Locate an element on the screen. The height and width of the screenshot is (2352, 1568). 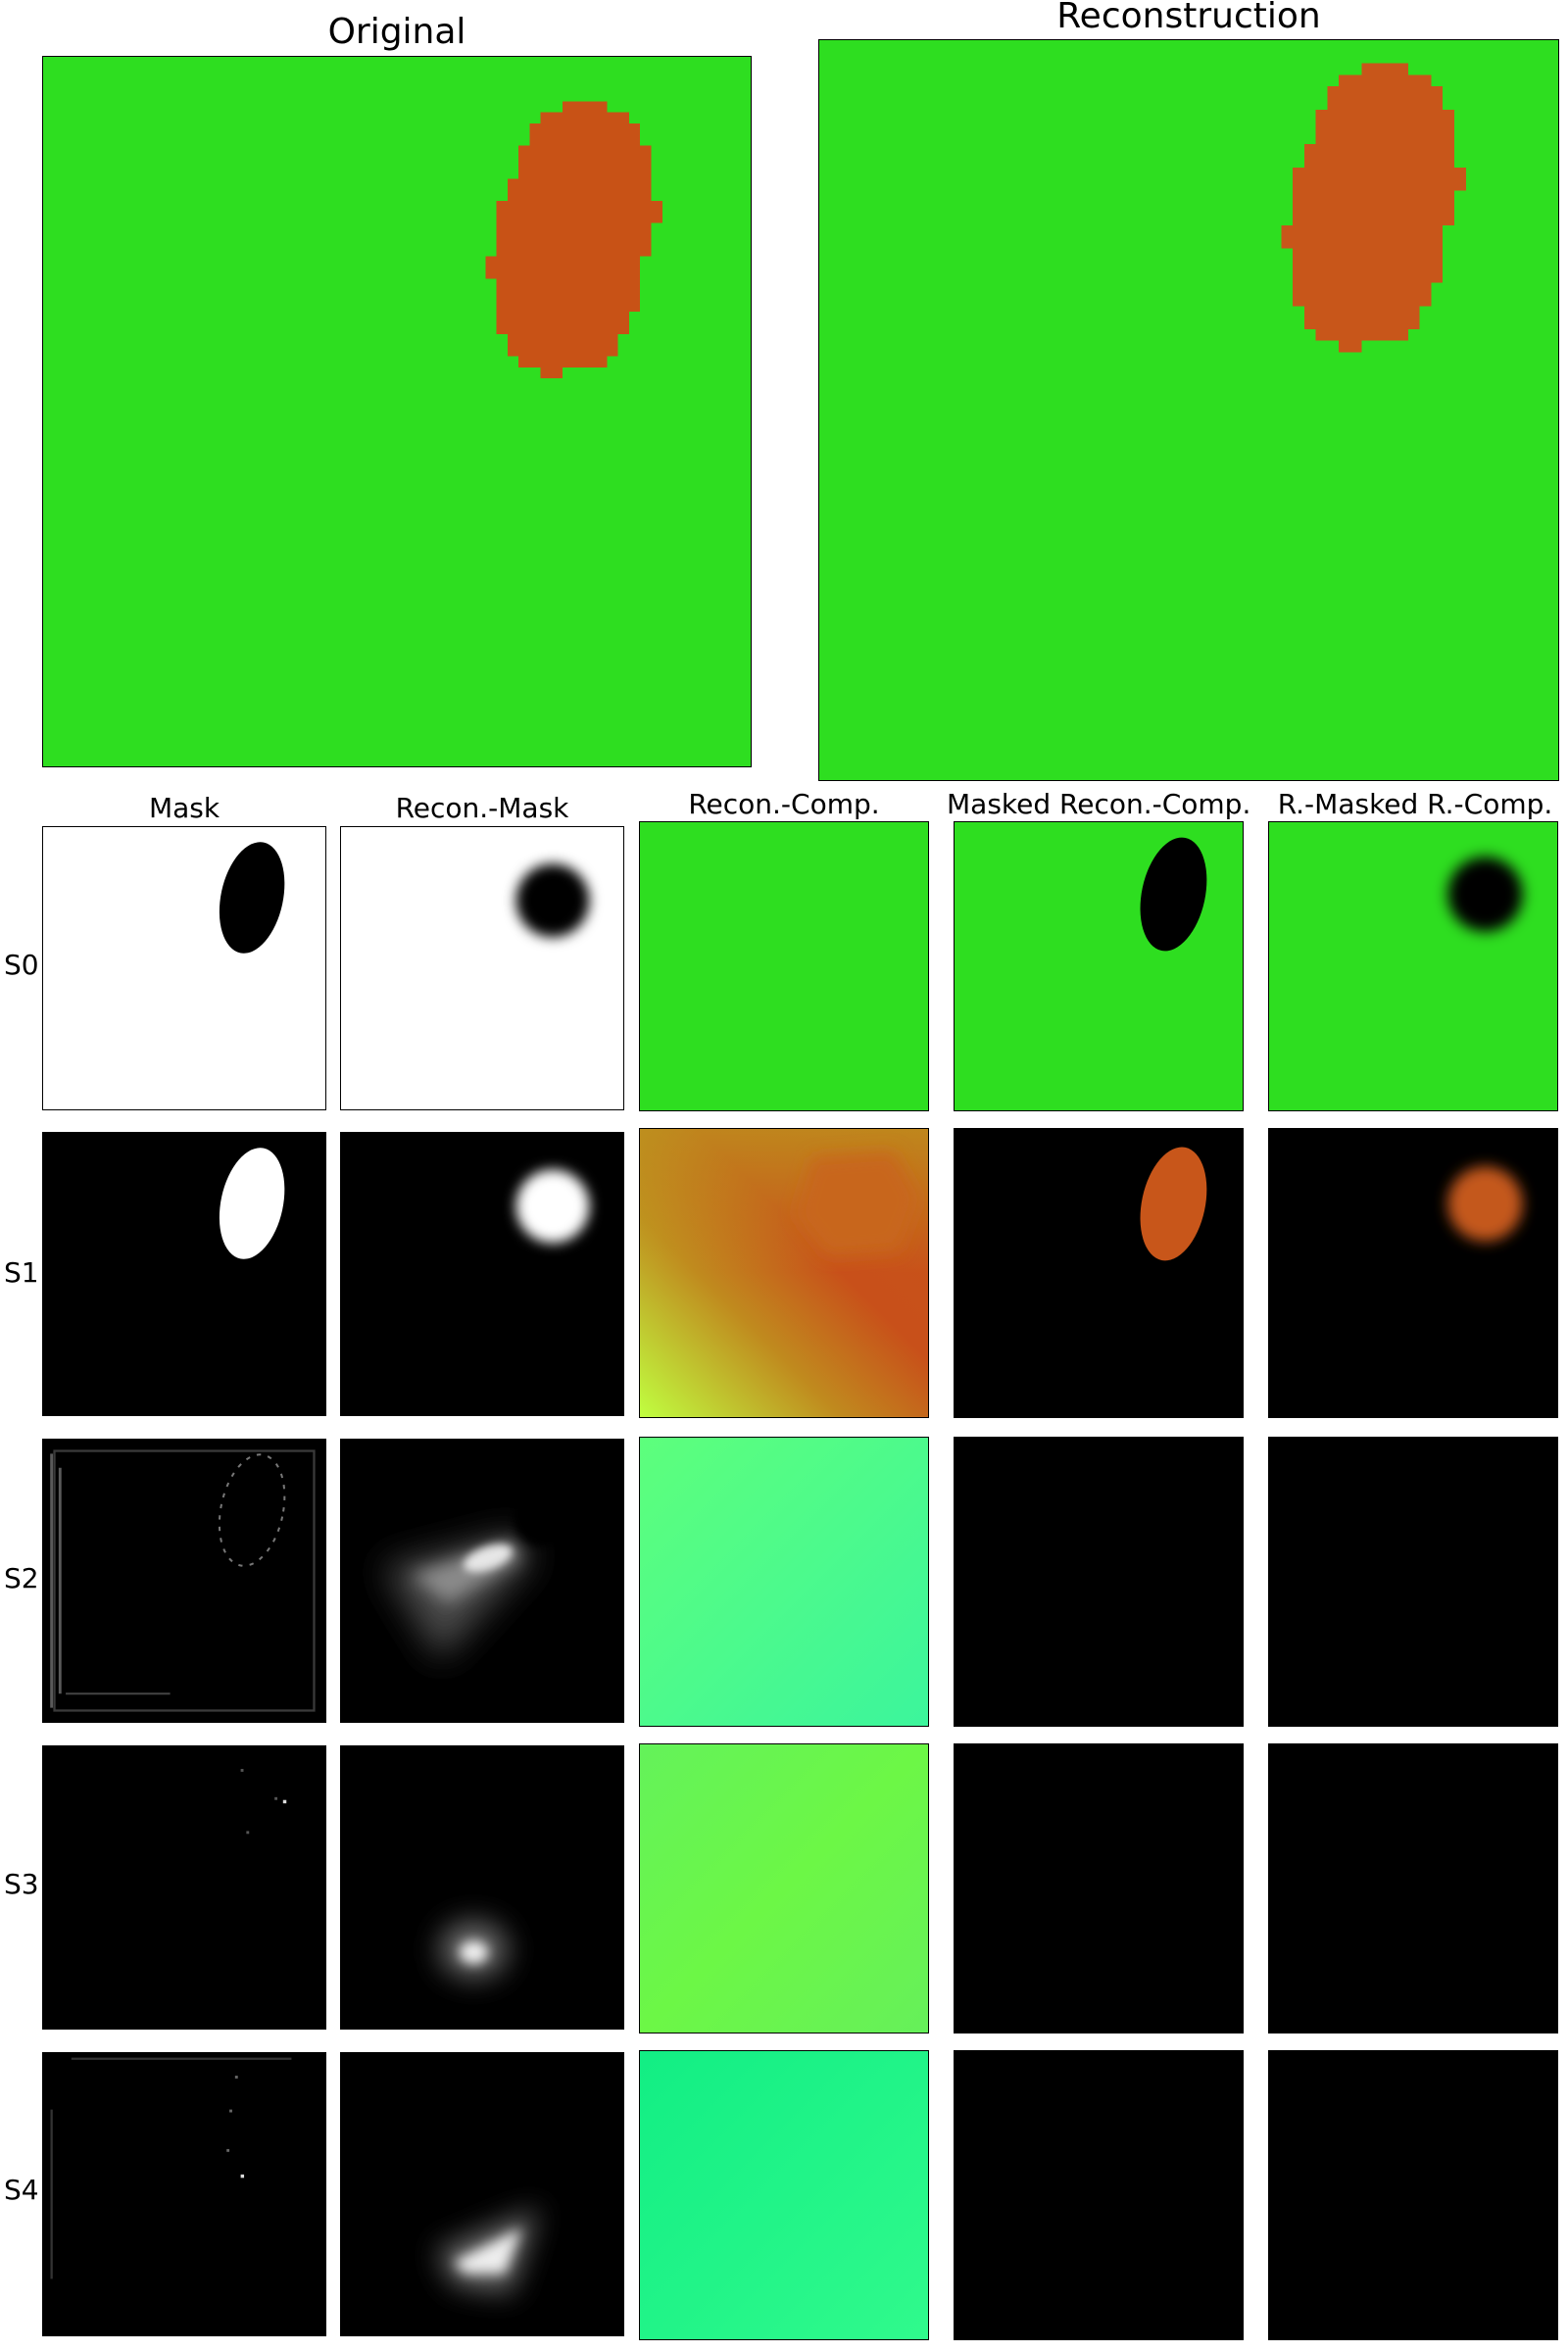
s4-mask is located at coordinates (184, 2194).